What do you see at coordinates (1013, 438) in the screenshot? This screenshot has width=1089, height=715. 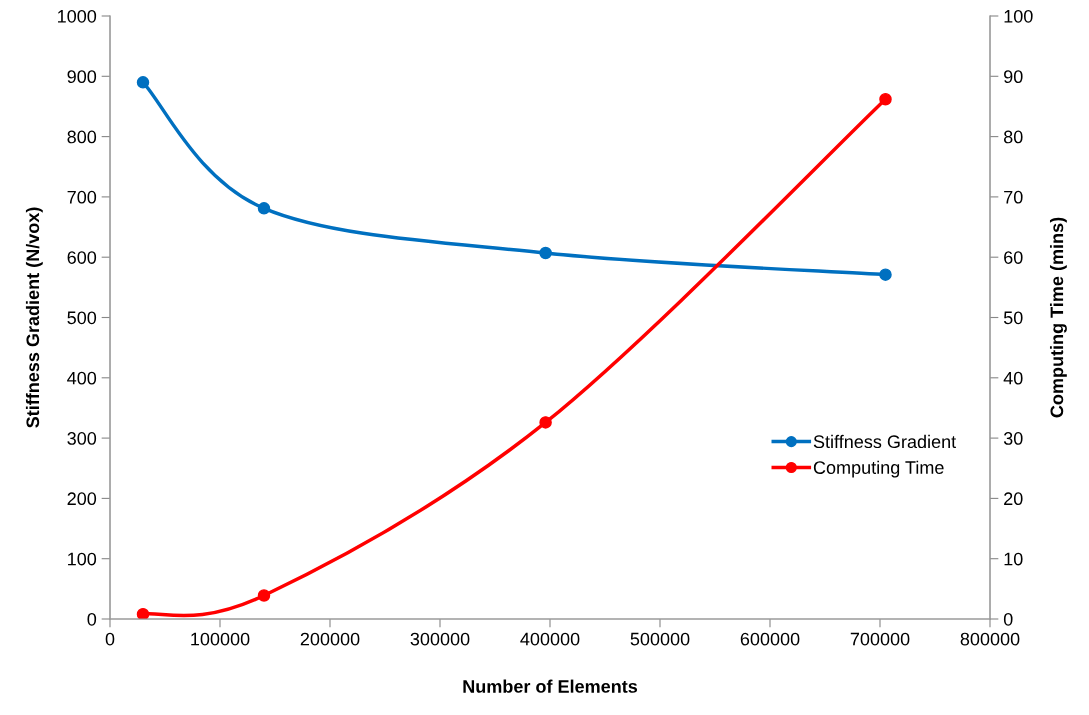 I see `y2-tick-label: 30` at bounding box center [1013, 438].